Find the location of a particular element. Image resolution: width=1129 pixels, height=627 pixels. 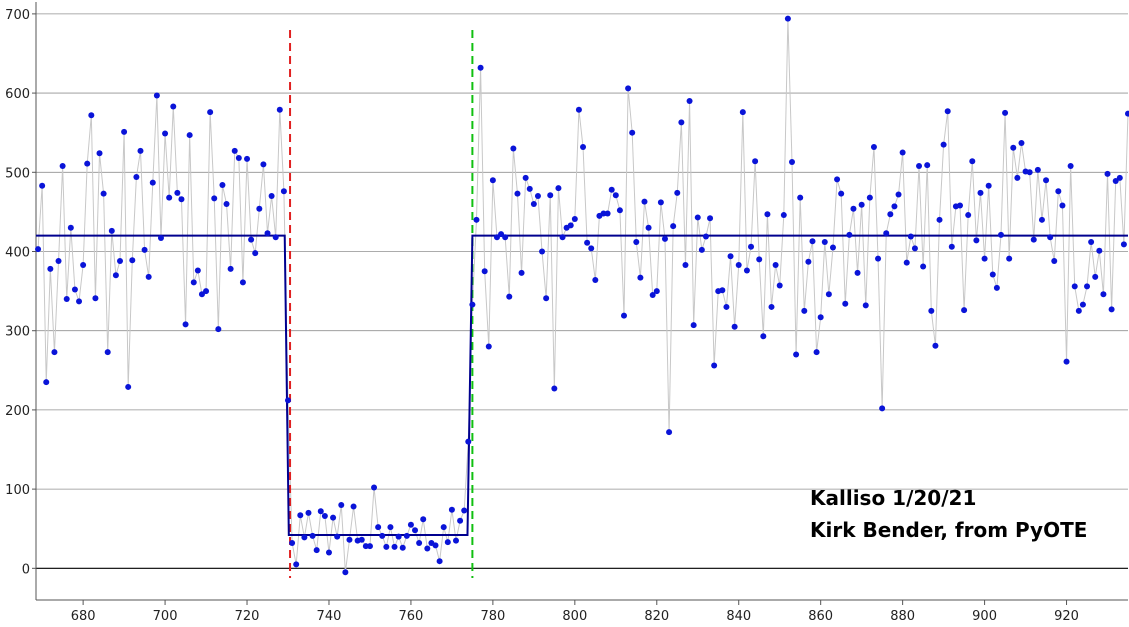

y-tick-label-100: 100 is located at coordinates (17, 490).